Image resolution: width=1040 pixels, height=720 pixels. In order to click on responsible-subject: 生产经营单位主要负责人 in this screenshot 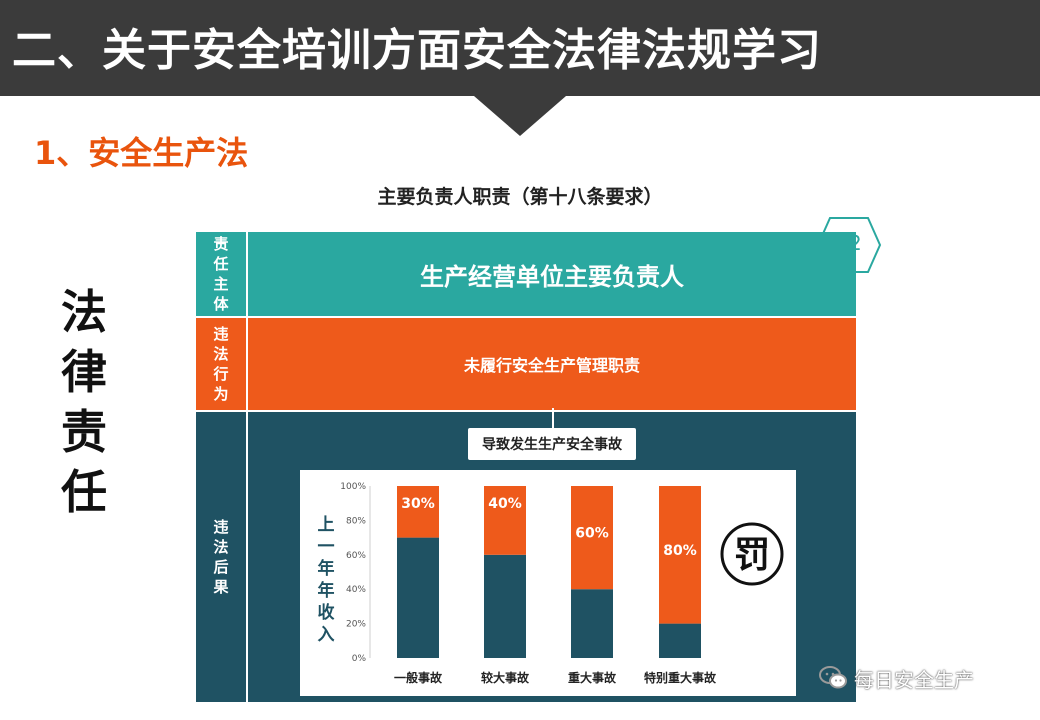, I will do `click(552, 274)`.